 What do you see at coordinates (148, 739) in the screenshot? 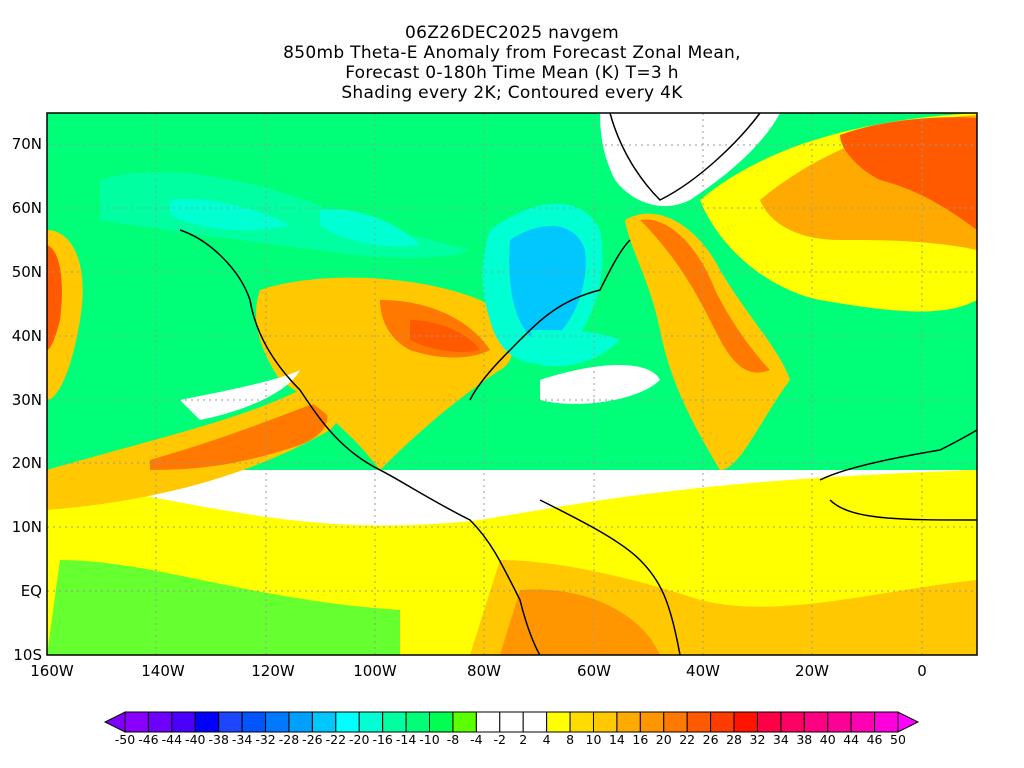
I see `colorbar-tick-label: -46` at bounding box center [148, 739].